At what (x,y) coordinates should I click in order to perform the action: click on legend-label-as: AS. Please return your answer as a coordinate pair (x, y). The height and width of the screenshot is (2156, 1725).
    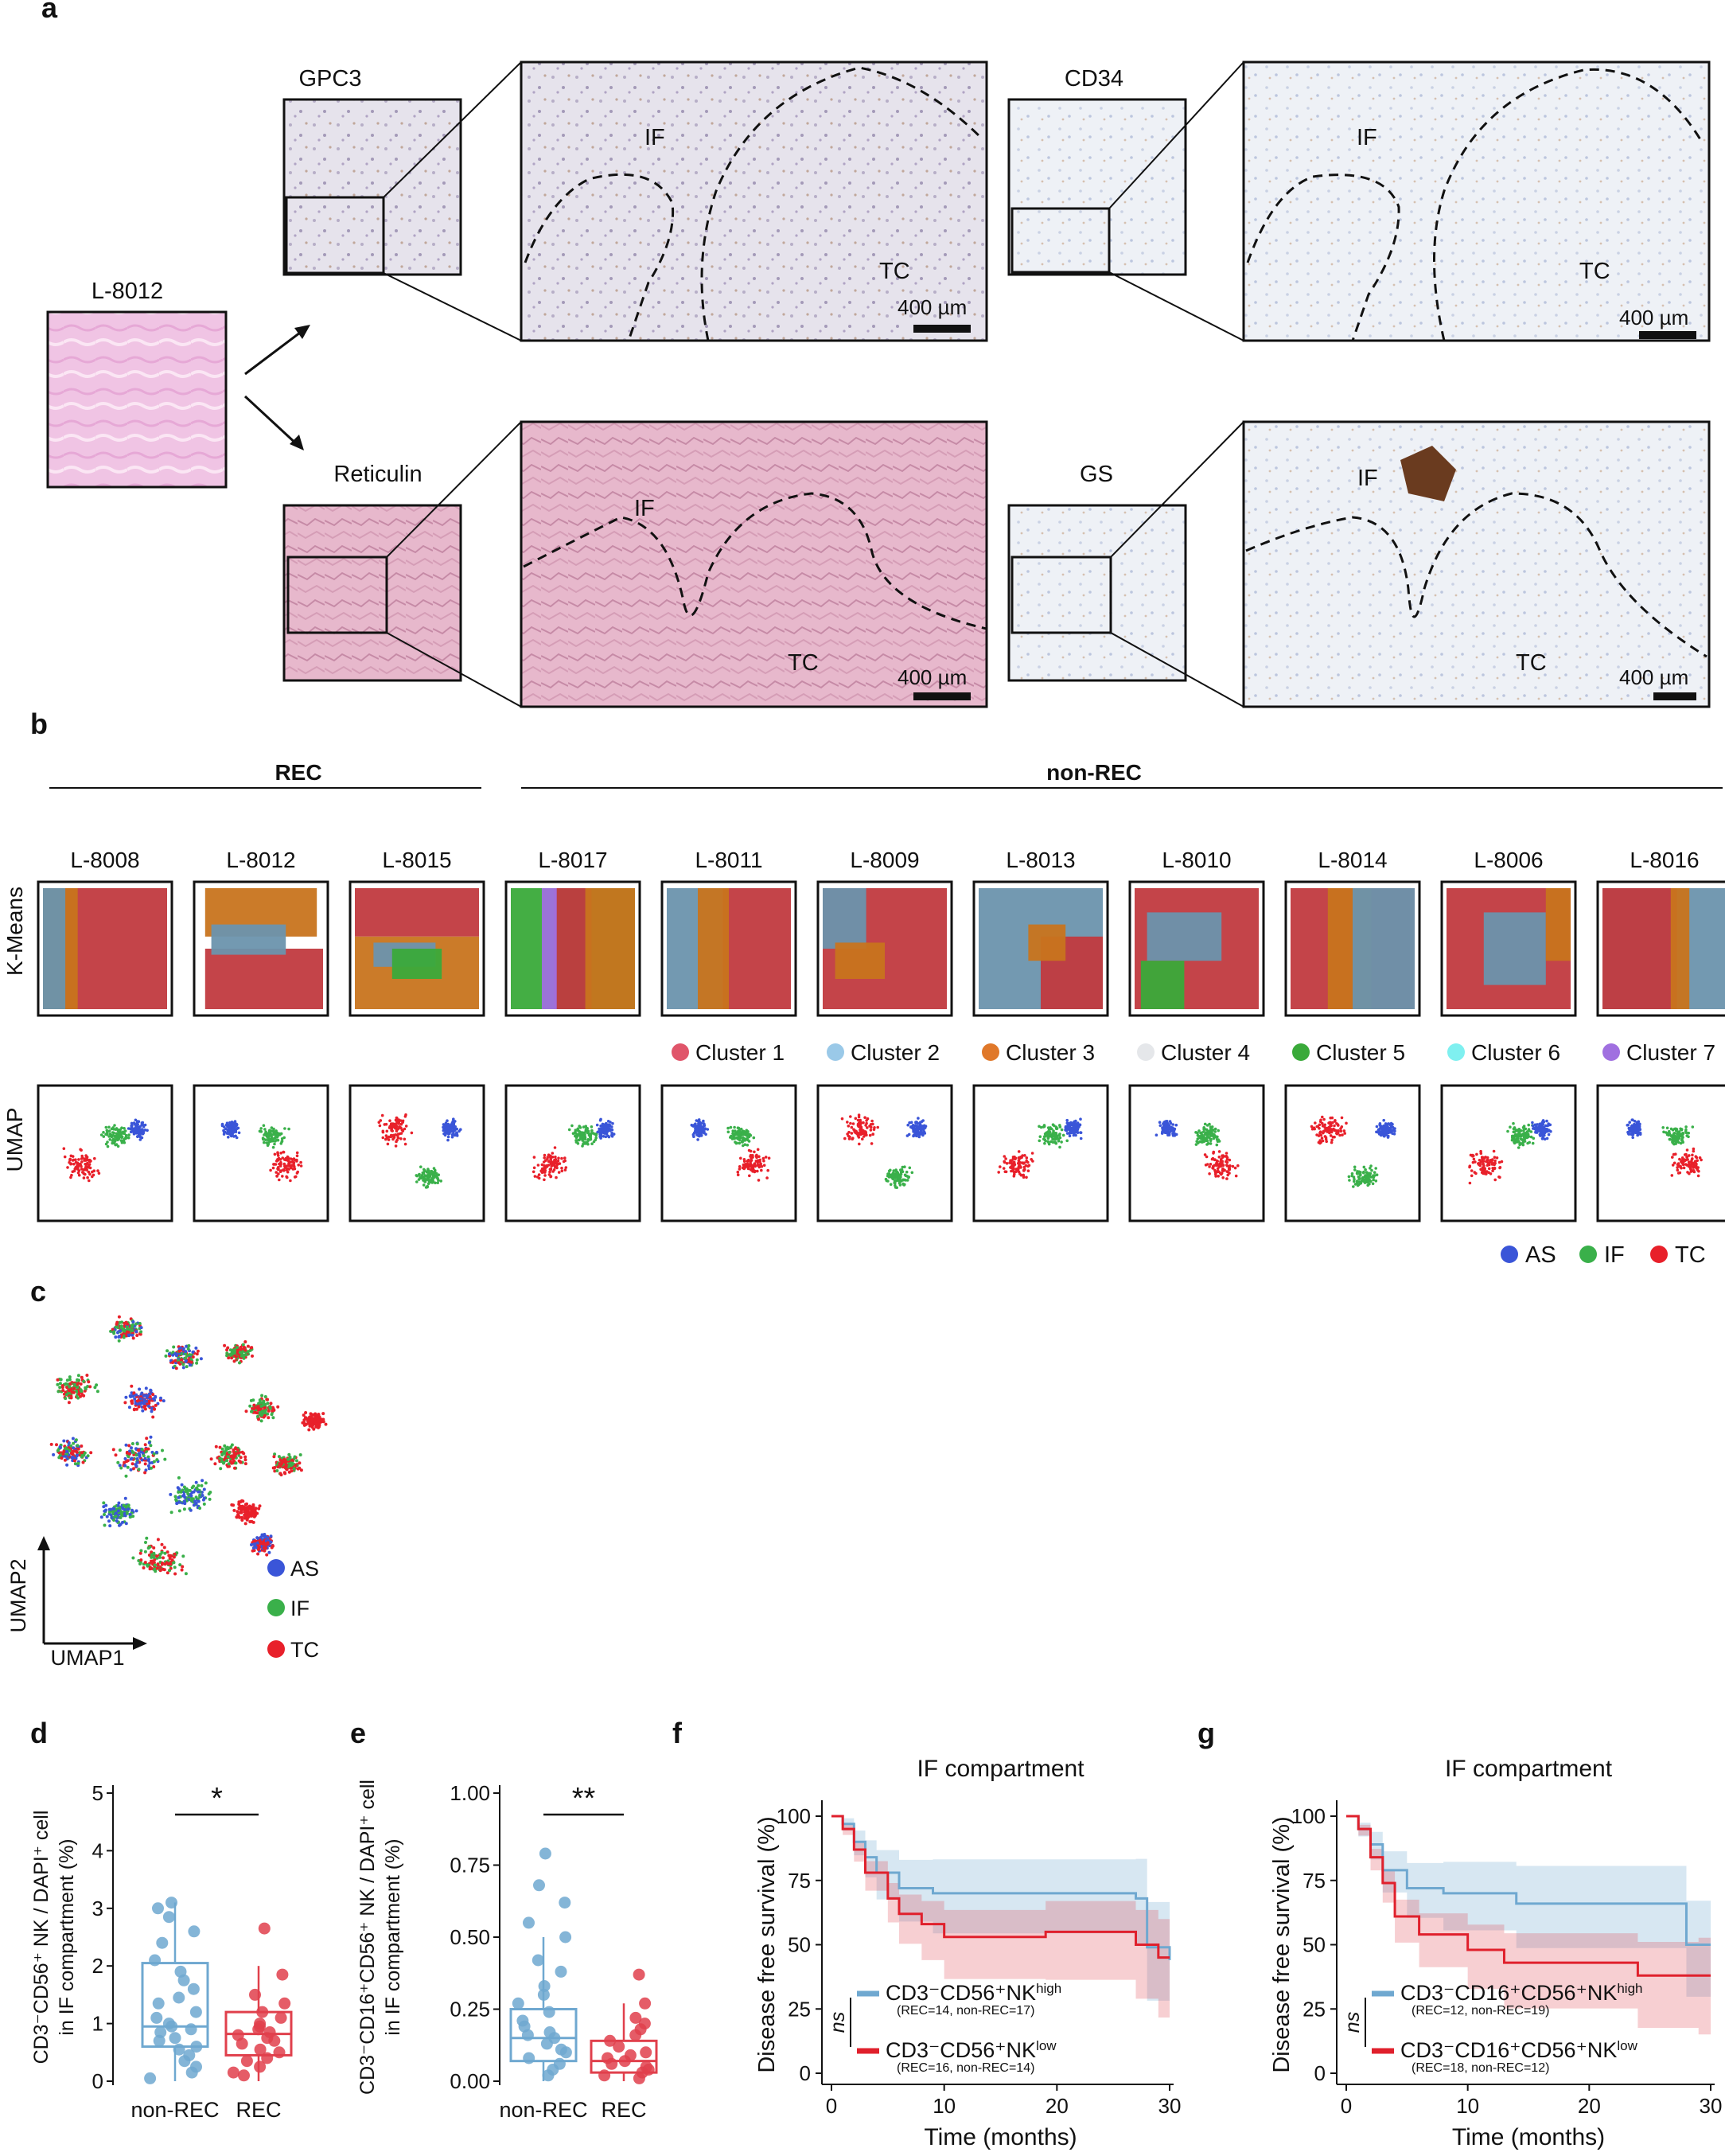
    Looking at the image, I should click on (304, 1569).